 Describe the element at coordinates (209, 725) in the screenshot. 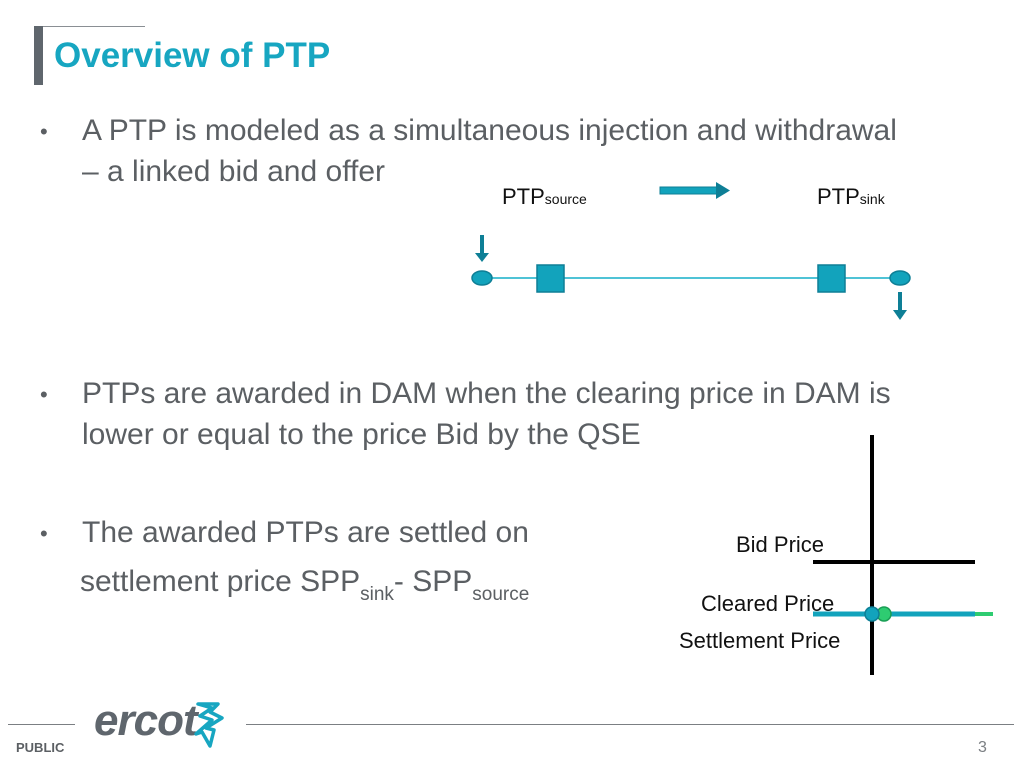

I see `ercot-logo-icon` at that location.